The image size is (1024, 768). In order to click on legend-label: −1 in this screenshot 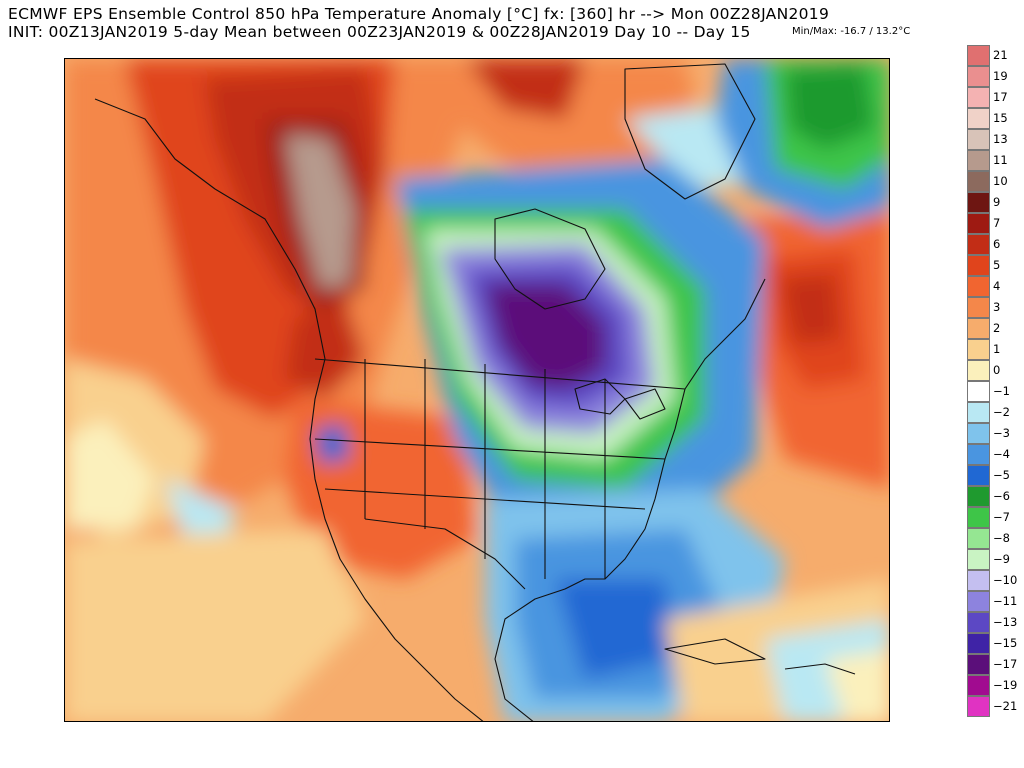, I will do `click(1001, 391)`.